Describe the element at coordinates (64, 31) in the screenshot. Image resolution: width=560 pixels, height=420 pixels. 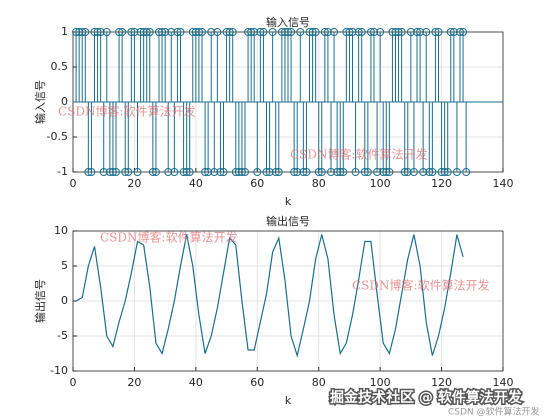
I see `y-tick-label: 1` at that location.